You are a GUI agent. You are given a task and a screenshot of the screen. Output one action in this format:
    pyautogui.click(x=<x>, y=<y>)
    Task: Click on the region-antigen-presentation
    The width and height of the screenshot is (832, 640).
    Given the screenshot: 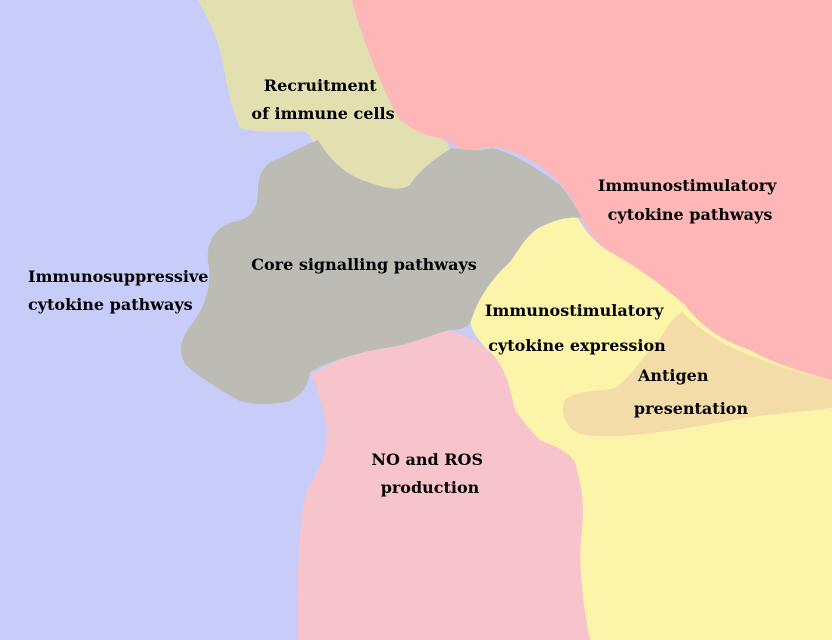 What is the action you would take?
    pyautogui.click(x=697, y=374)
    